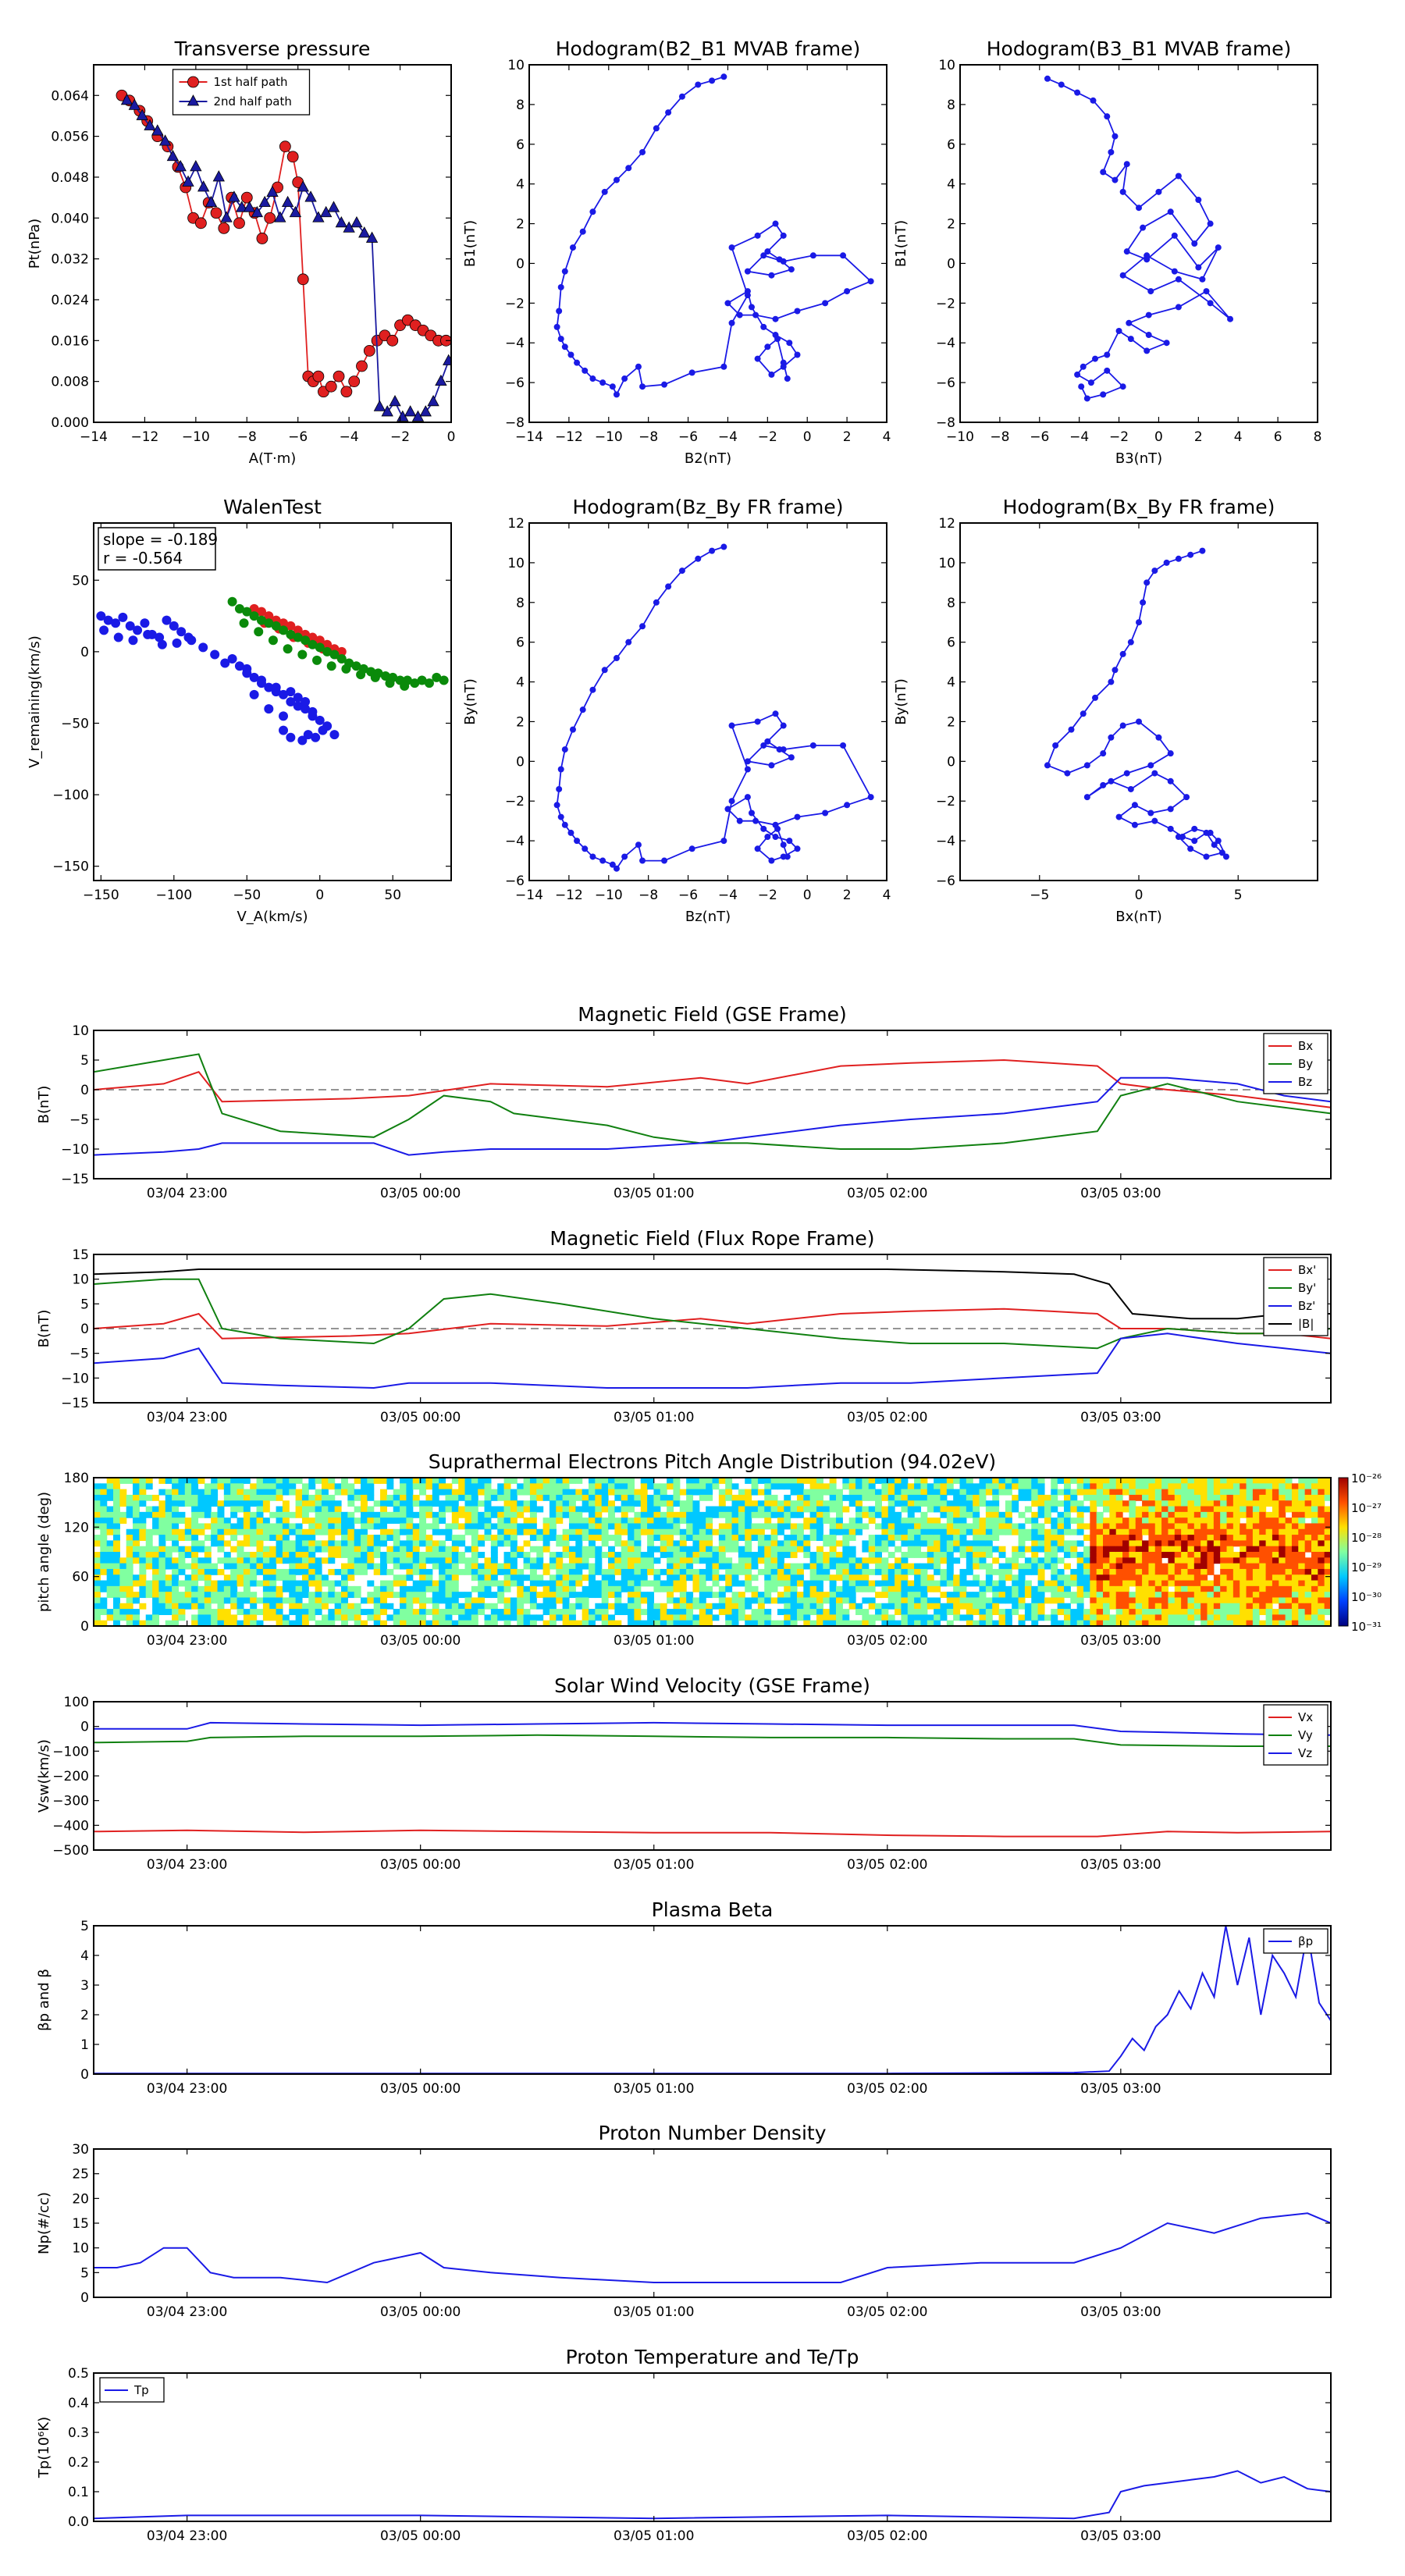 This screenshot has height=2576, width=1405. I want to click on x-tick-label: −2, so click(767, 895).